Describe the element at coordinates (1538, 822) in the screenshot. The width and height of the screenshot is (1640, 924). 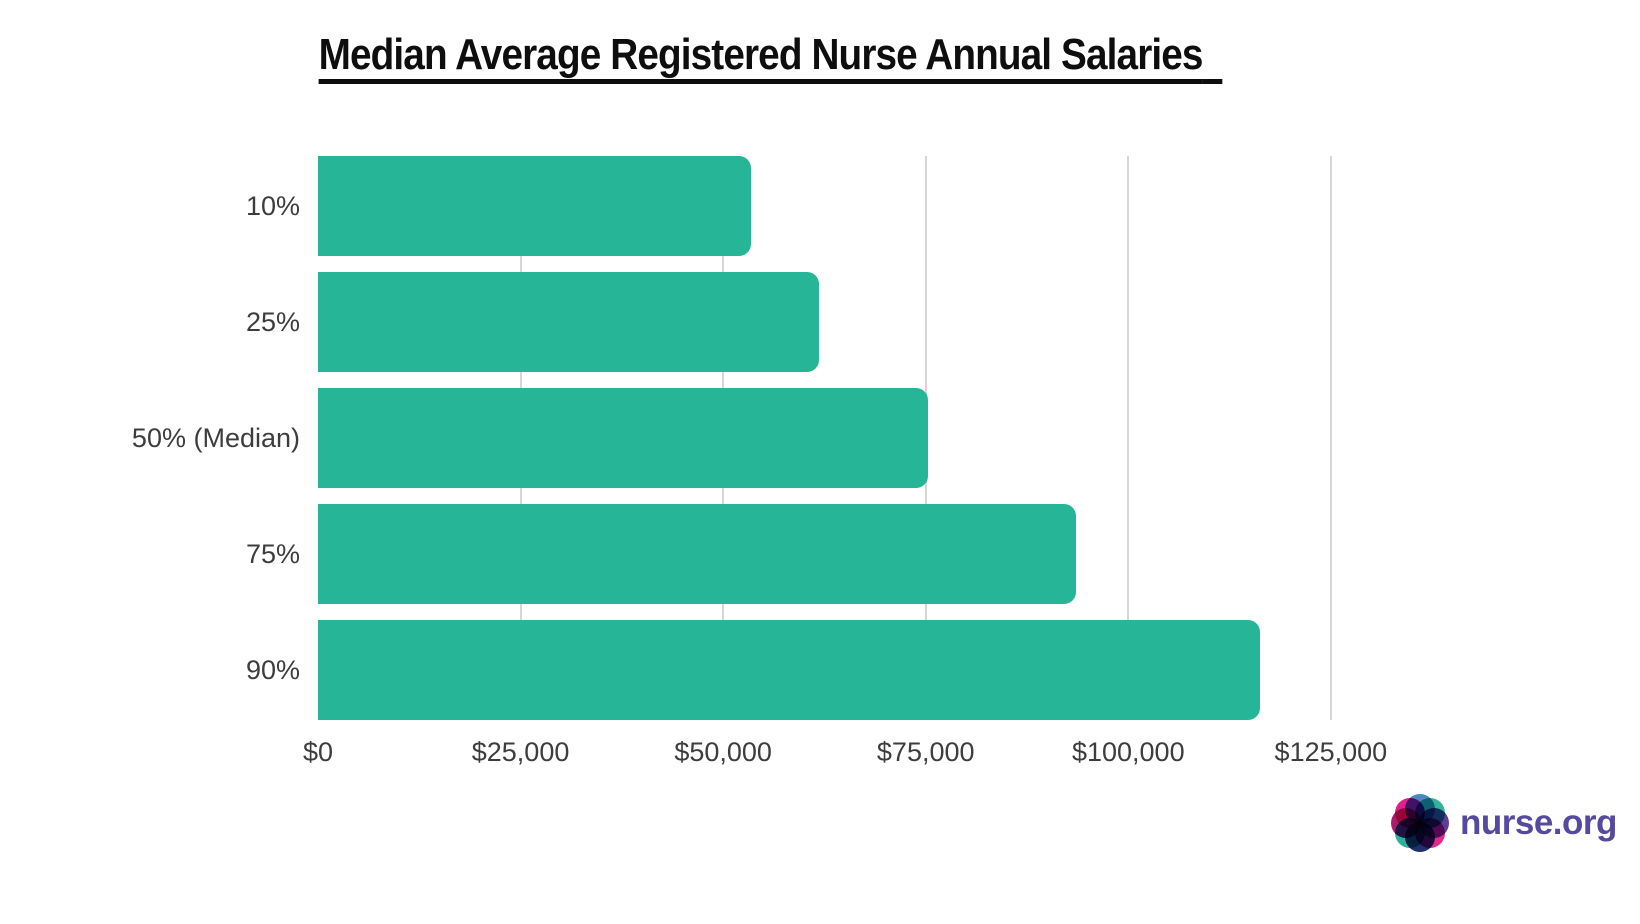
I see `nurseorg-wordmark: nurse.org` at that location.